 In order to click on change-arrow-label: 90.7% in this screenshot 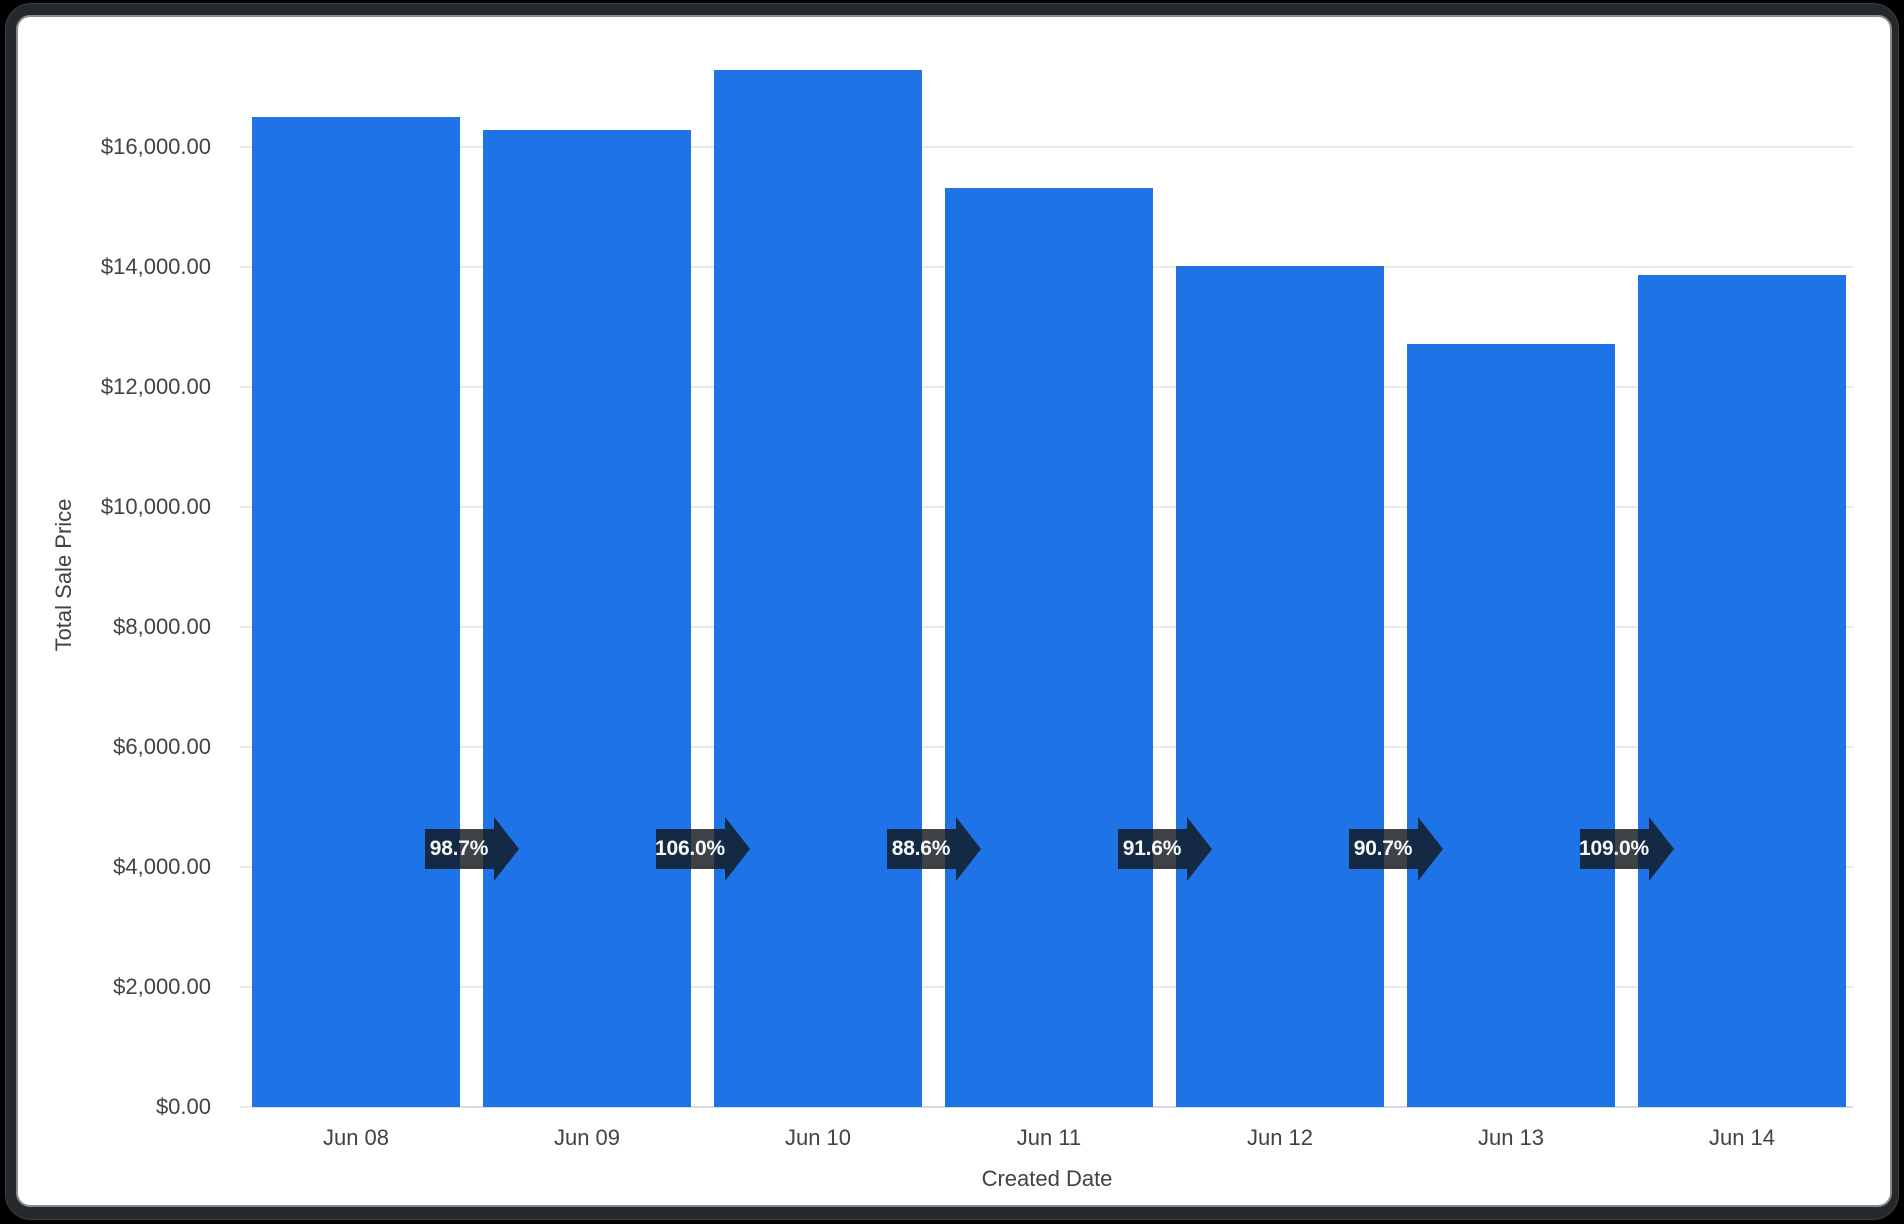, I will do `click(1383, 848)`.